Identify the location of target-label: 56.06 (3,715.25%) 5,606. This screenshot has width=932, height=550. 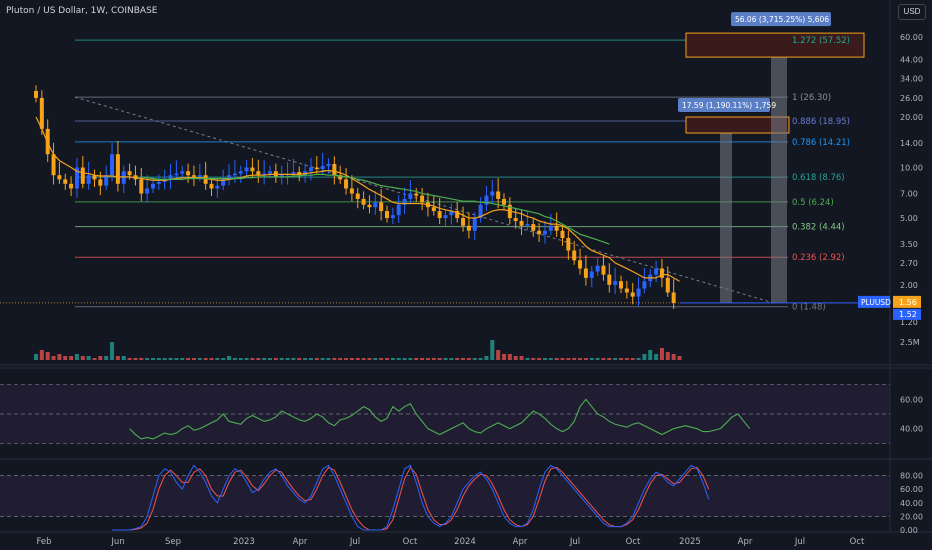
(782, 19).